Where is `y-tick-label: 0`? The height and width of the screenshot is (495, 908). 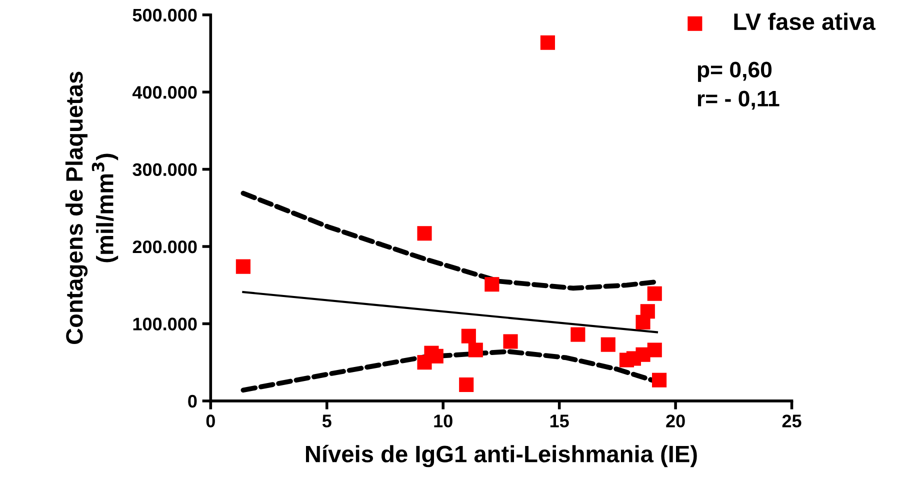
y-tick-label: 0 is located at coordinates (192, 401).